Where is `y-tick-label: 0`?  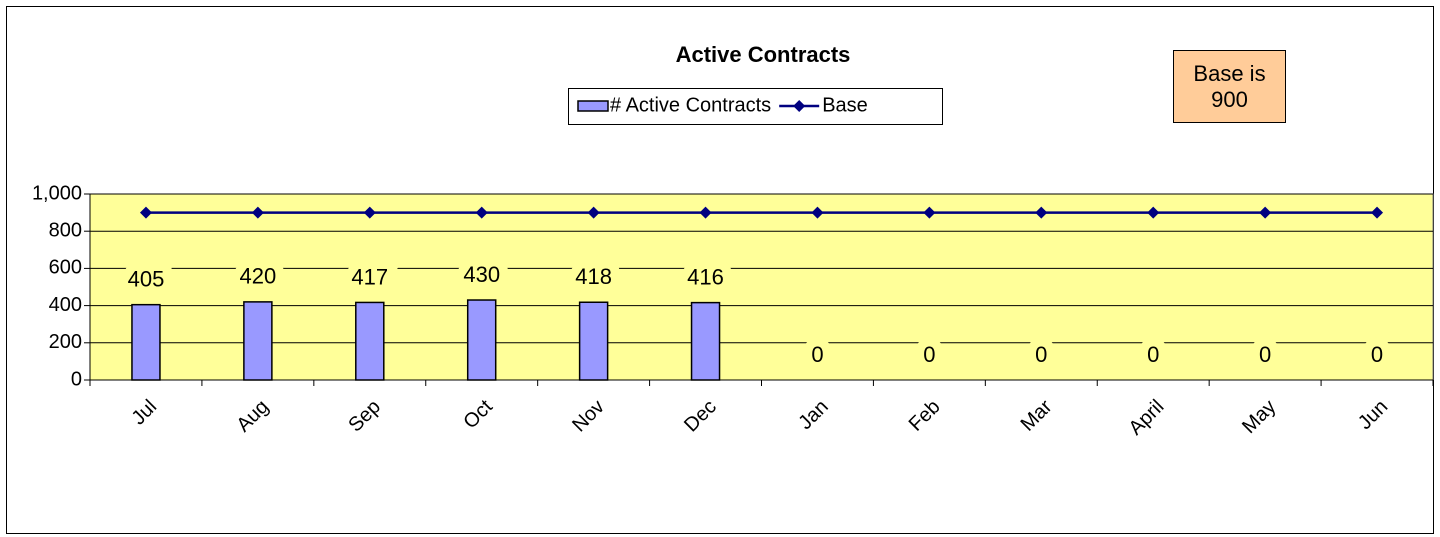
y-tick-label: 0 is located at coordinates (76, 379).